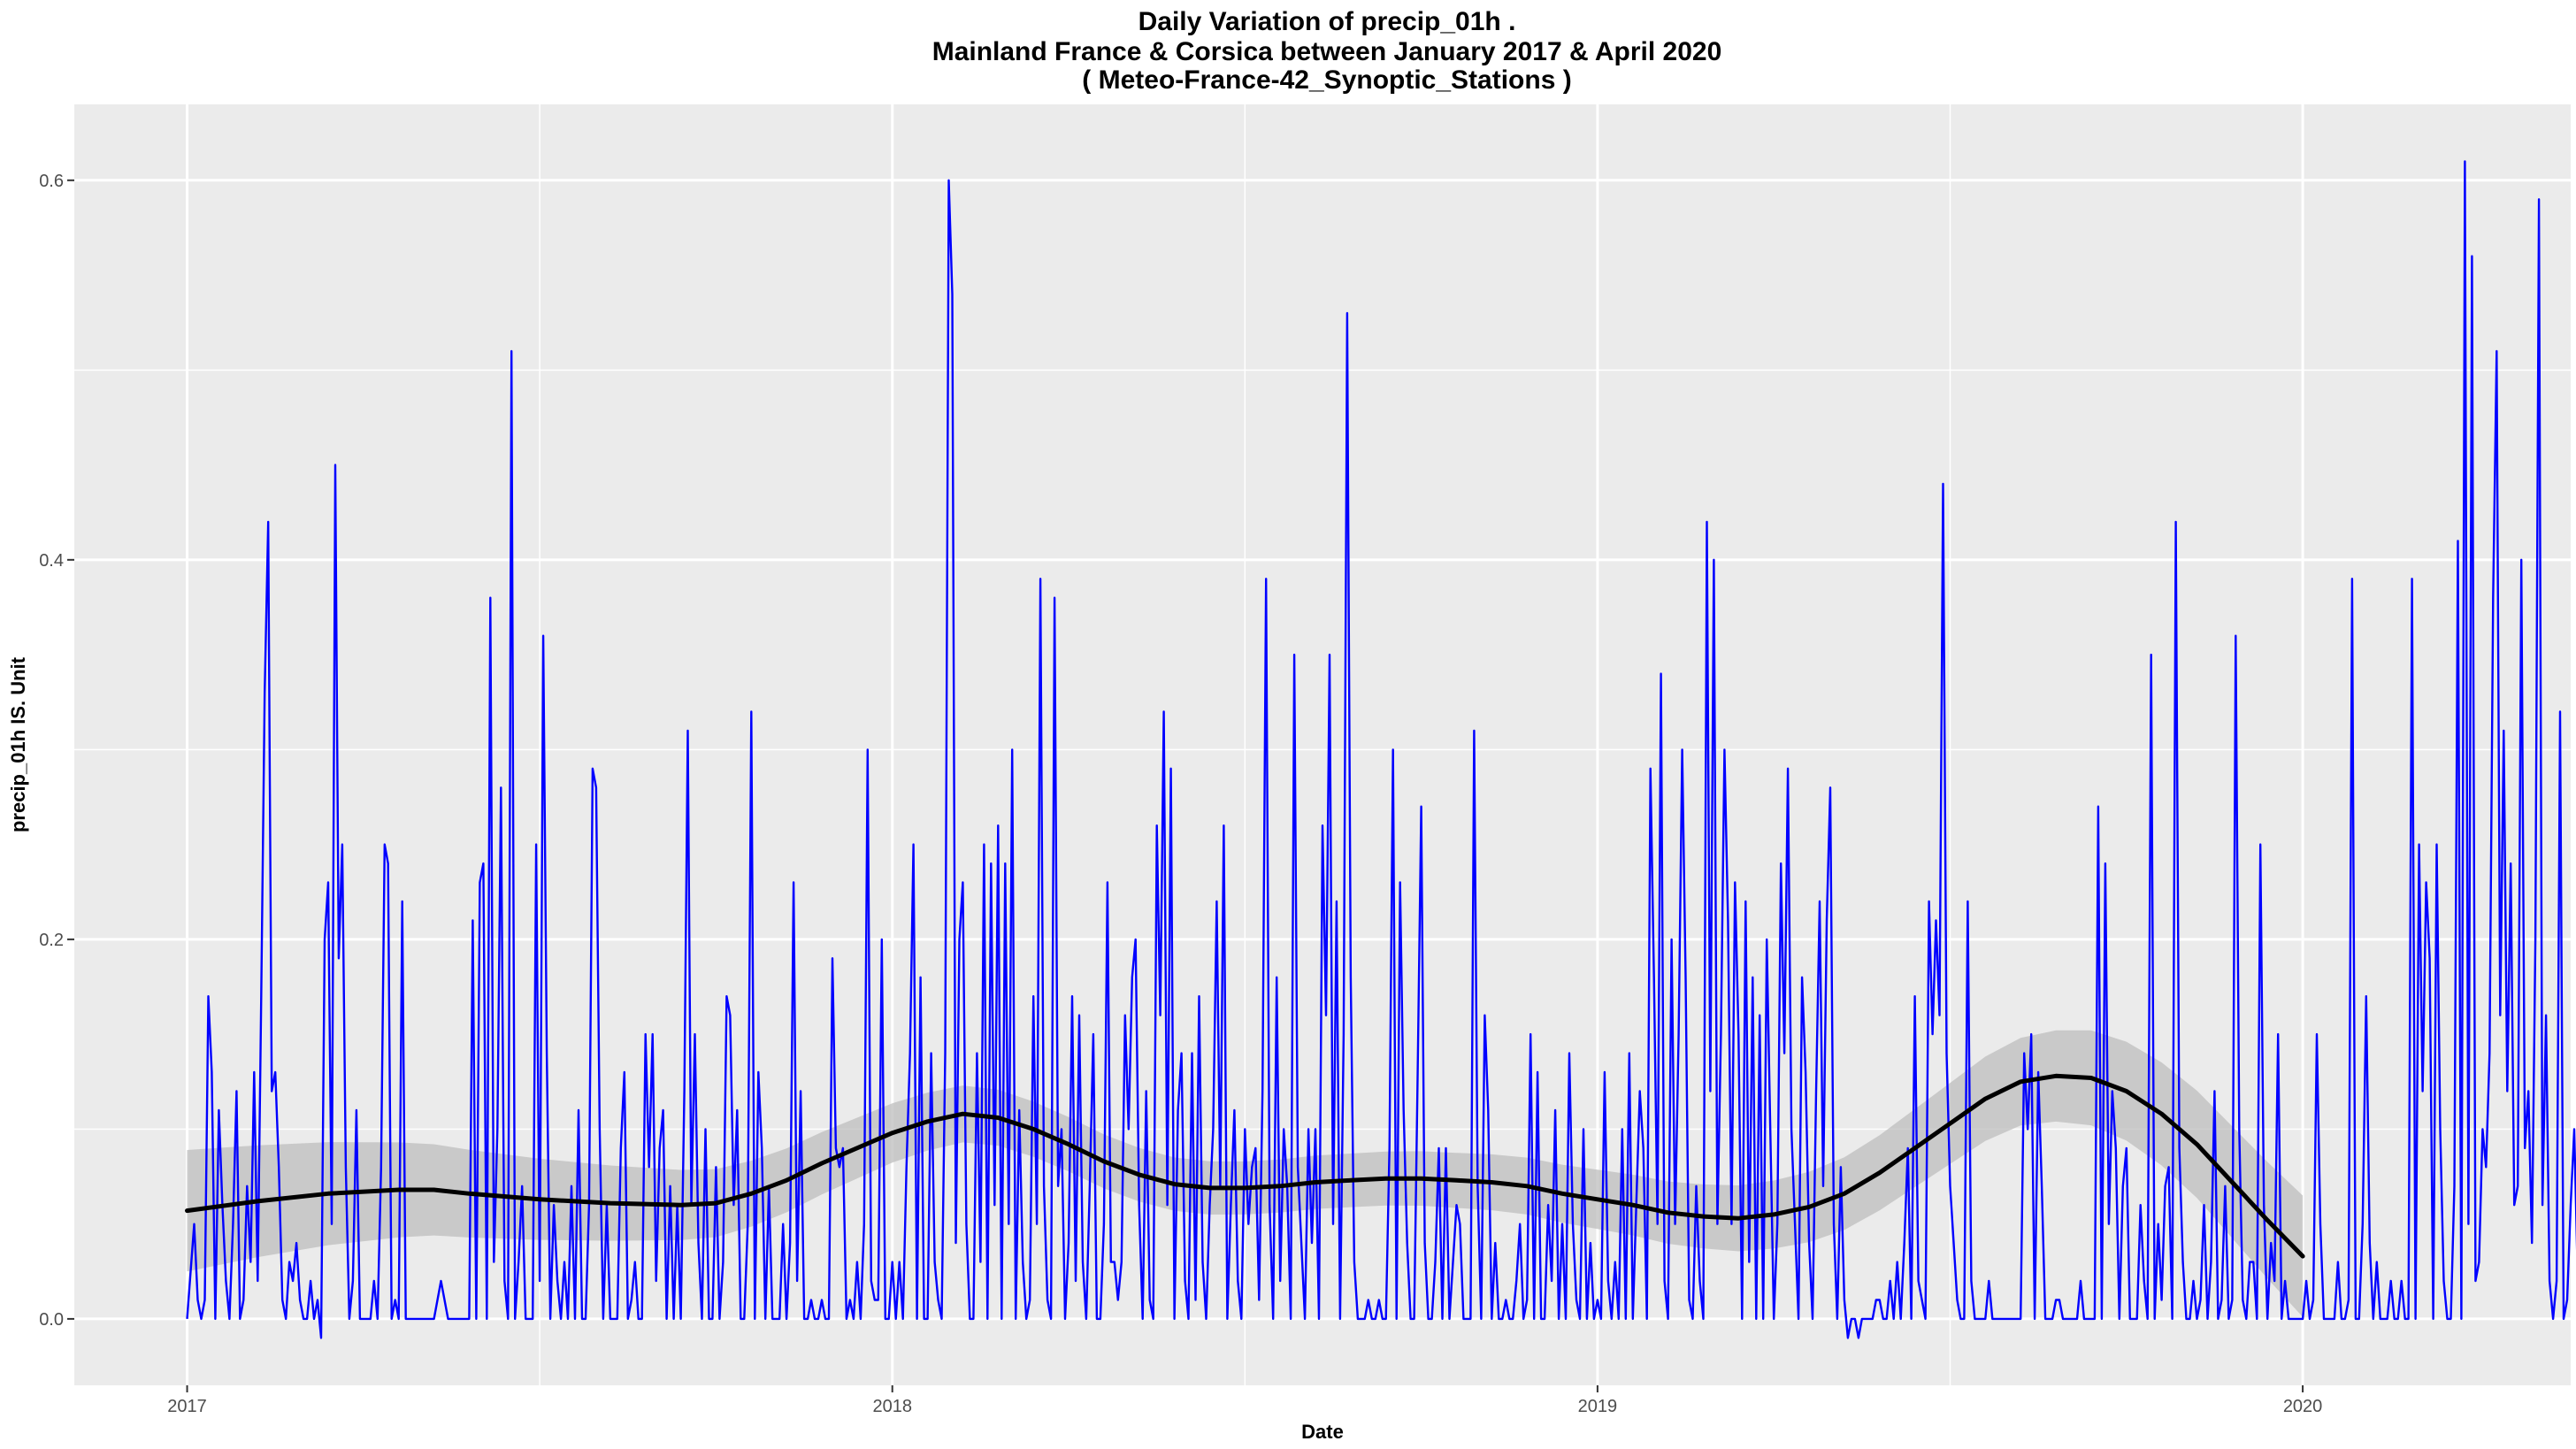 The width and height of the screenshot is (2576, 1449). Describe the element at coordinates (892, 1406) in the screenshot. I see `x-tick-label: 2018` at that location.